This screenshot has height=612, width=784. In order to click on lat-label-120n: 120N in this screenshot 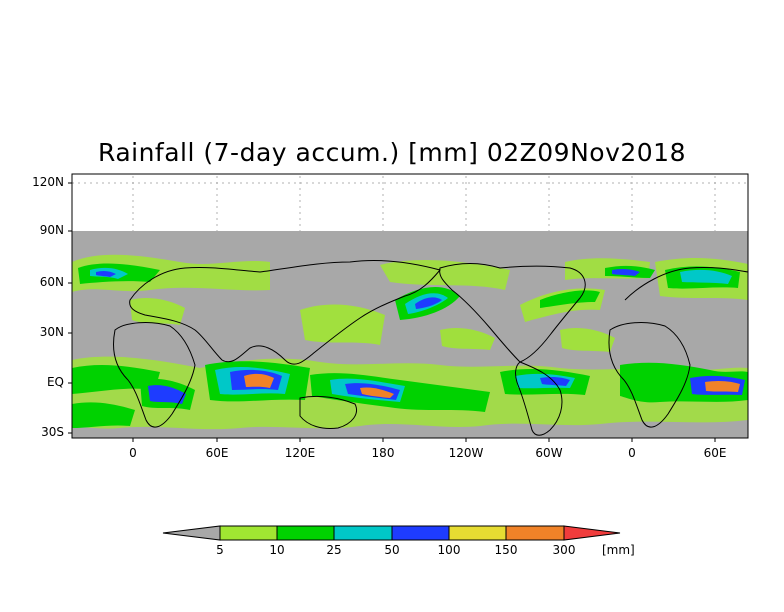, I will do `click(48, 182)`.